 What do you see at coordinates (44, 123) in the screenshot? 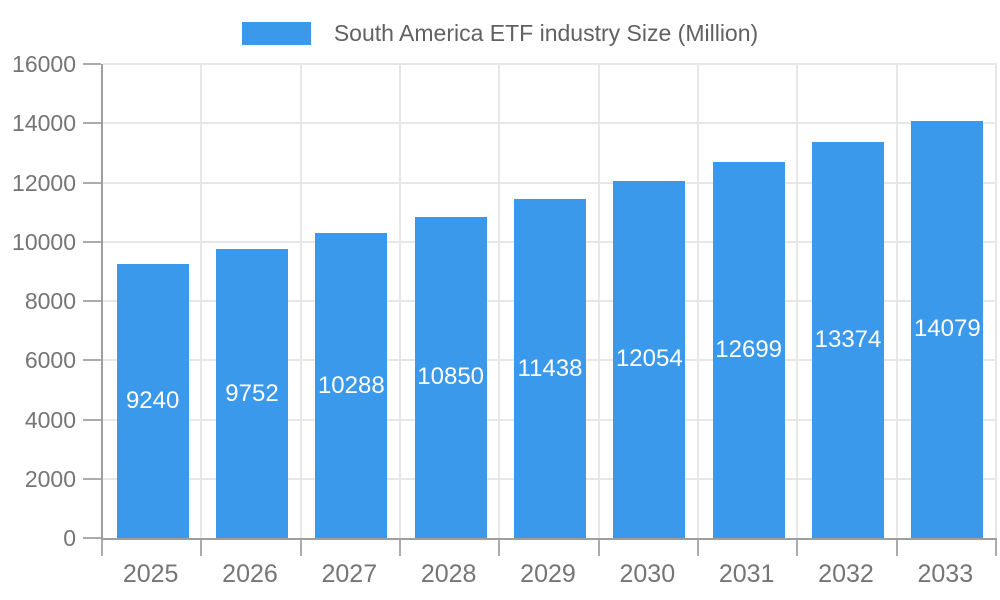
I see `y-axis-tick-label: 14000` at bounding box center [44, 123].